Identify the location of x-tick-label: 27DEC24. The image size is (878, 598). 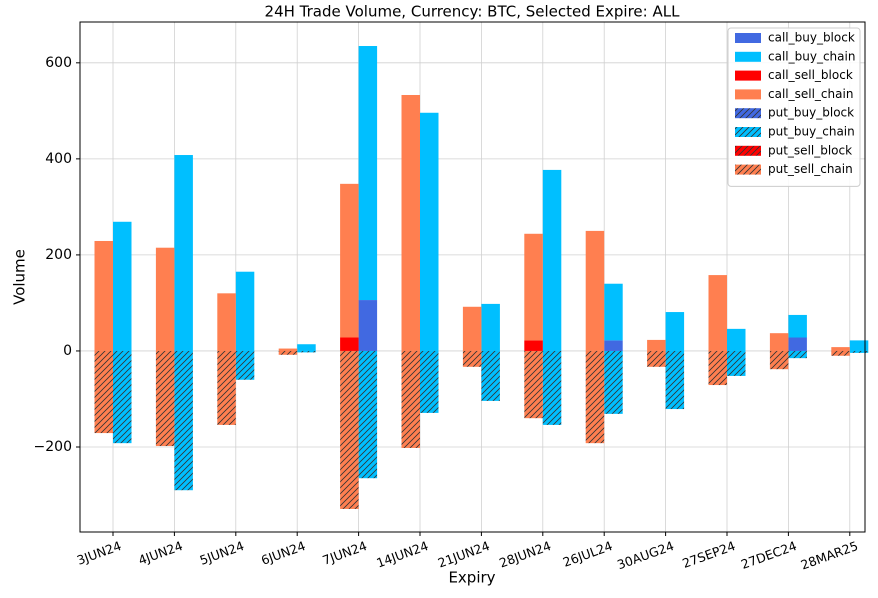
(769, 555).